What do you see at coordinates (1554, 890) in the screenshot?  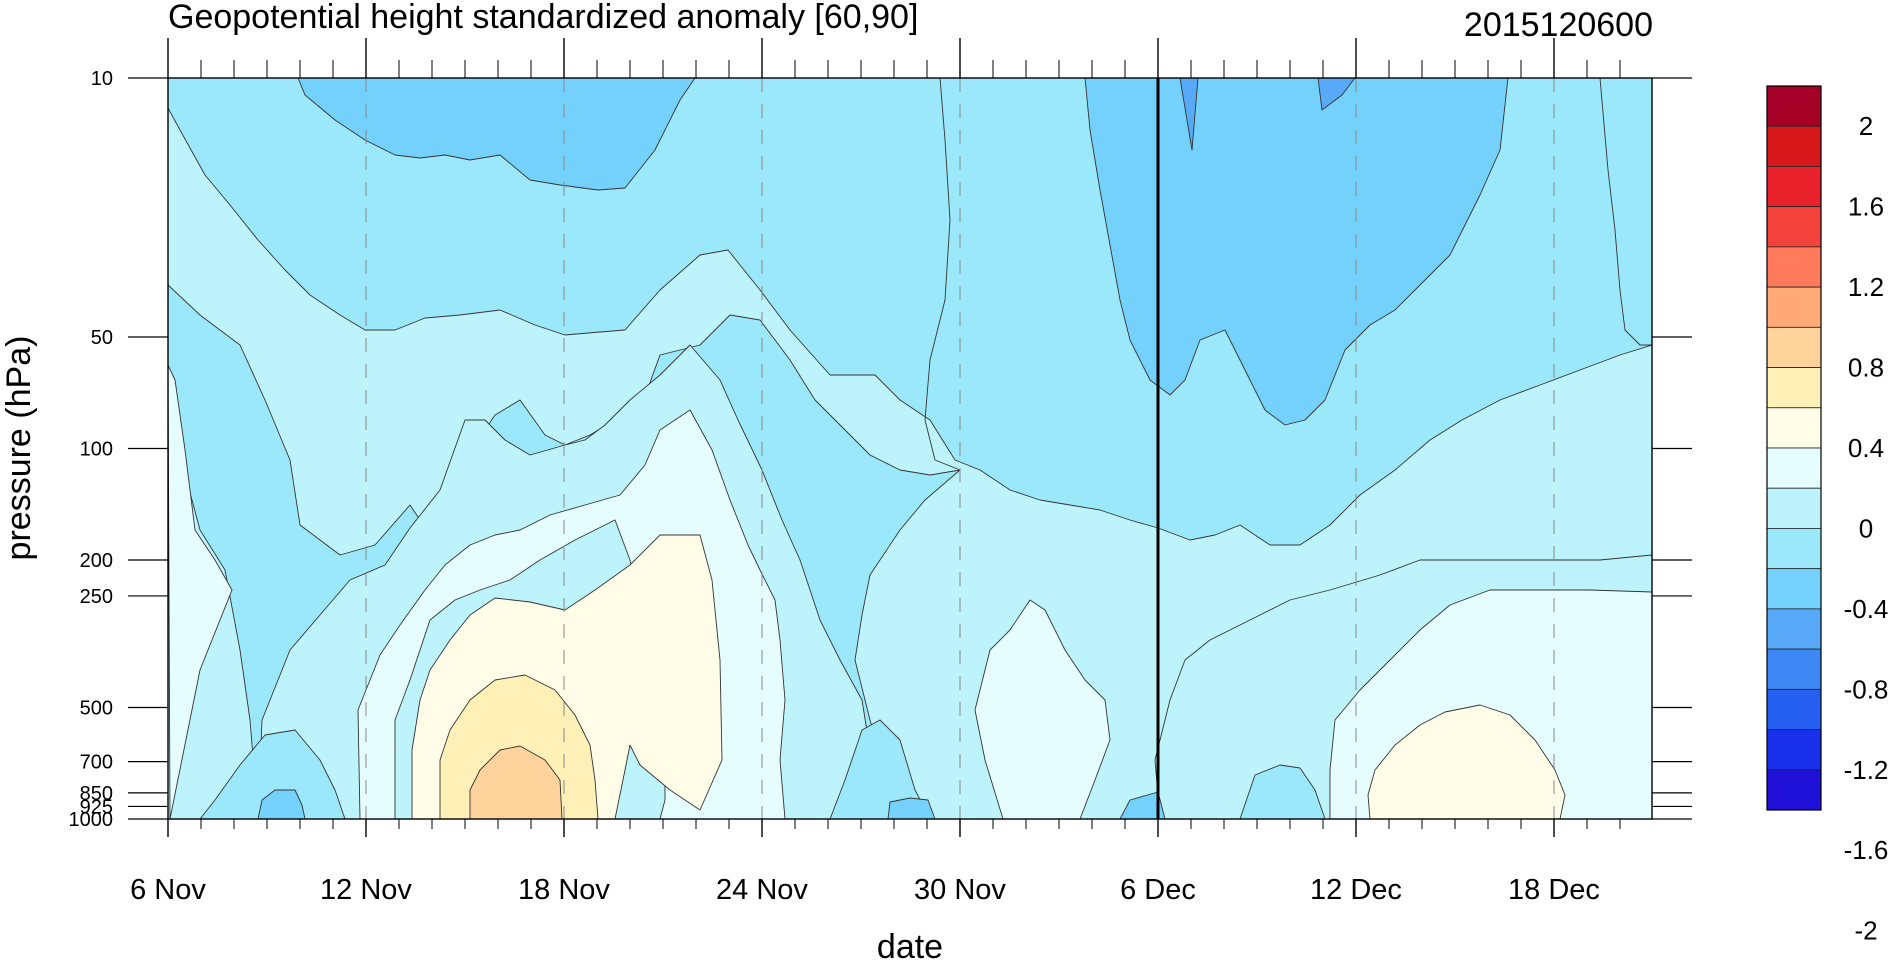 I see `x-tick-label: 18 Dec` at bounding box center [1554, 890].